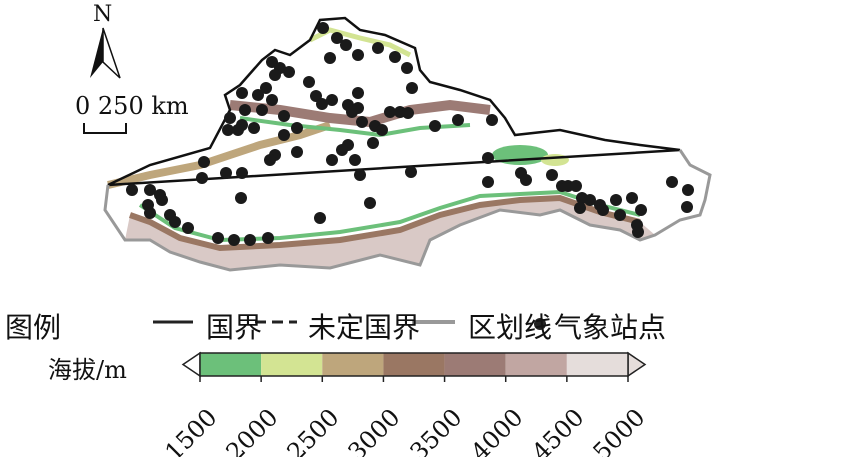 Image resolution: width=863 pixels, height=457 pixels. What do you see at coordinates (132, 106) in the screenshot?
I see `scale-label: 0 250 km` at bounding box center [132, 106].